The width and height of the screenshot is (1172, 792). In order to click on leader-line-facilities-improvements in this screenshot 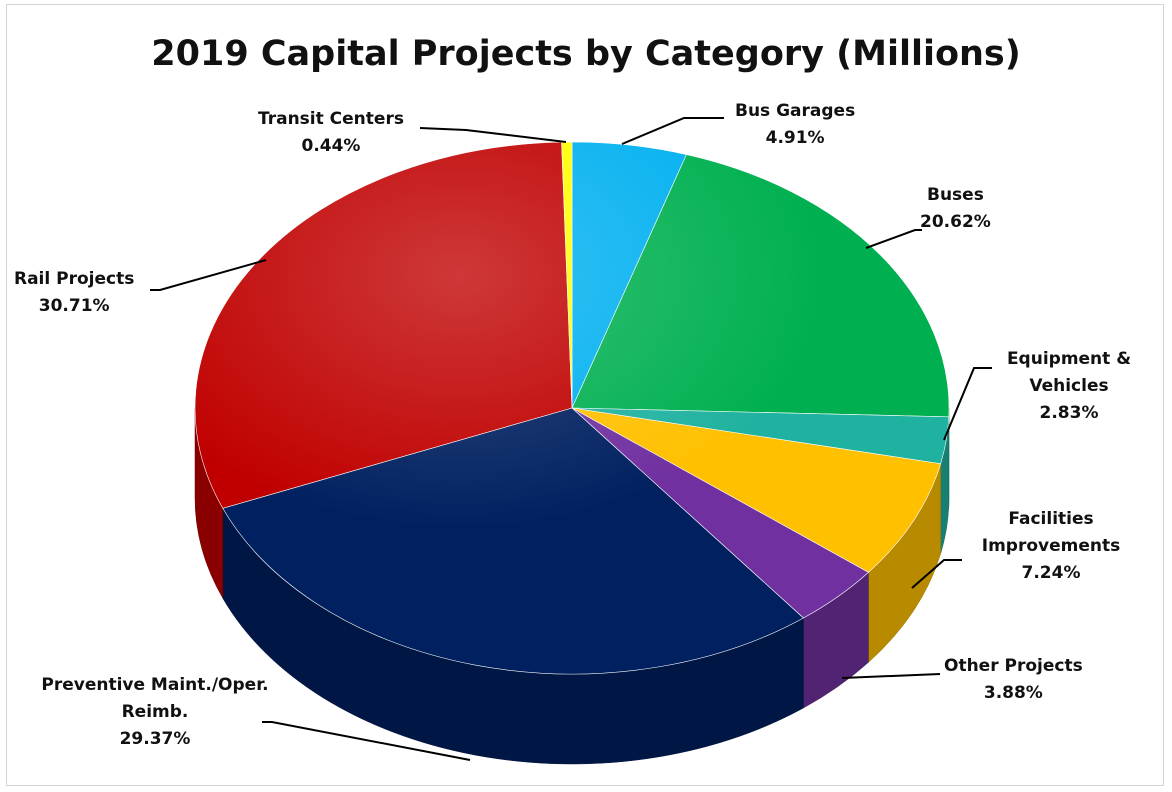, I will do `click(936, 574)`.